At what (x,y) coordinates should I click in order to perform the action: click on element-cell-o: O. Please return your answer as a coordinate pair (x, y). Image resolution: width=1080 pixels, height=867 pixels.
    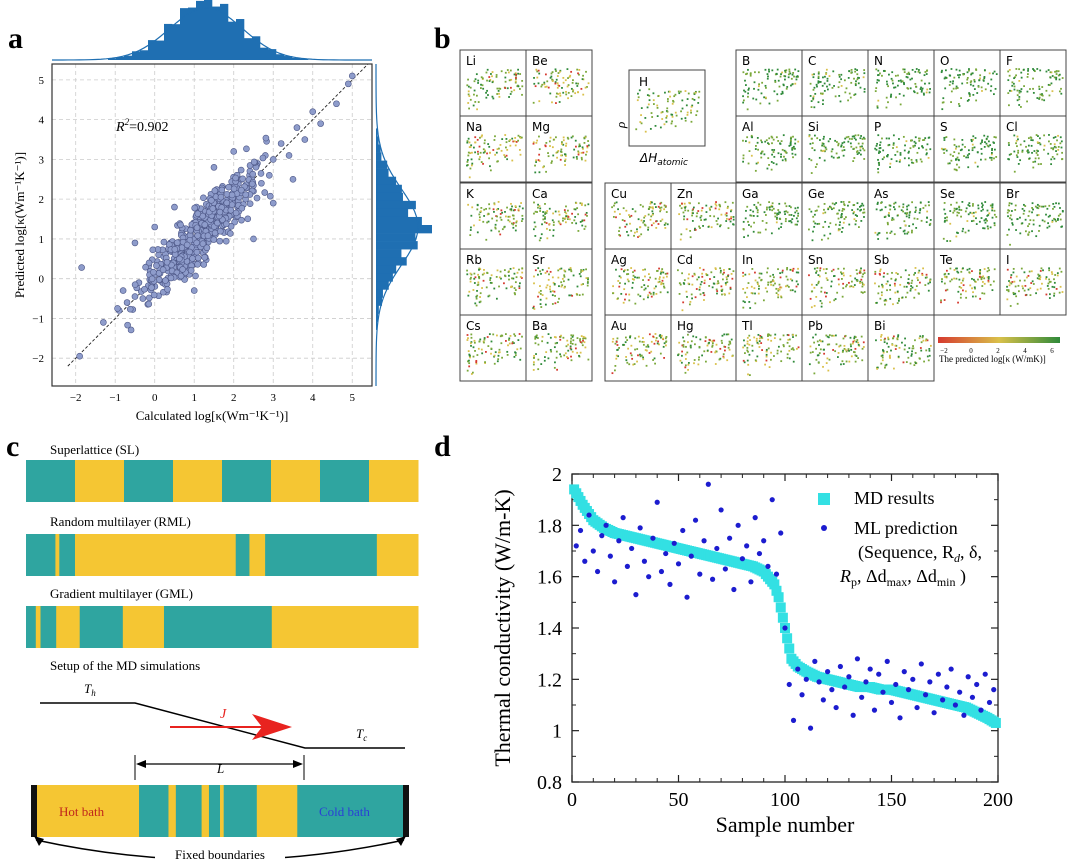
    Looking at the image, I should click on (967, 83).